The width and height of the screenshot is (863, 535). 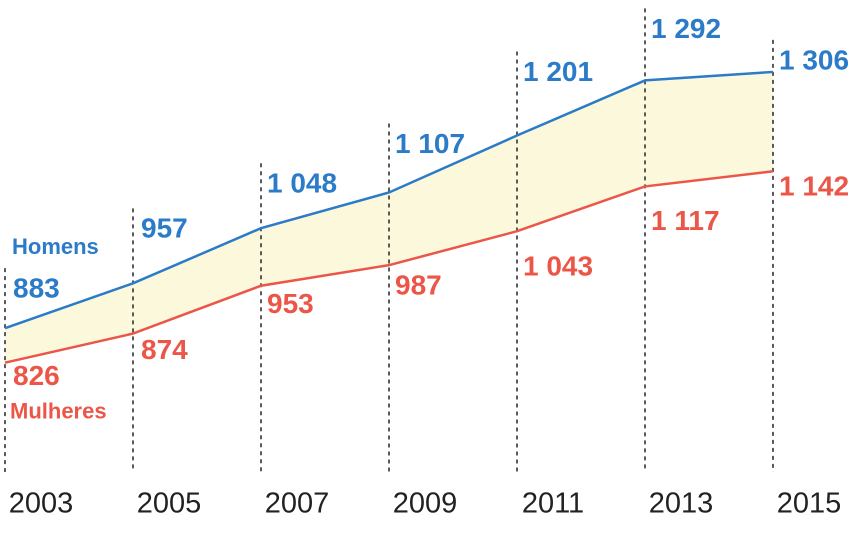 What do you see at coordinates (685, 220) in the screenshot?
I see `value-label: 1 117` at bounding box center [685, 220].